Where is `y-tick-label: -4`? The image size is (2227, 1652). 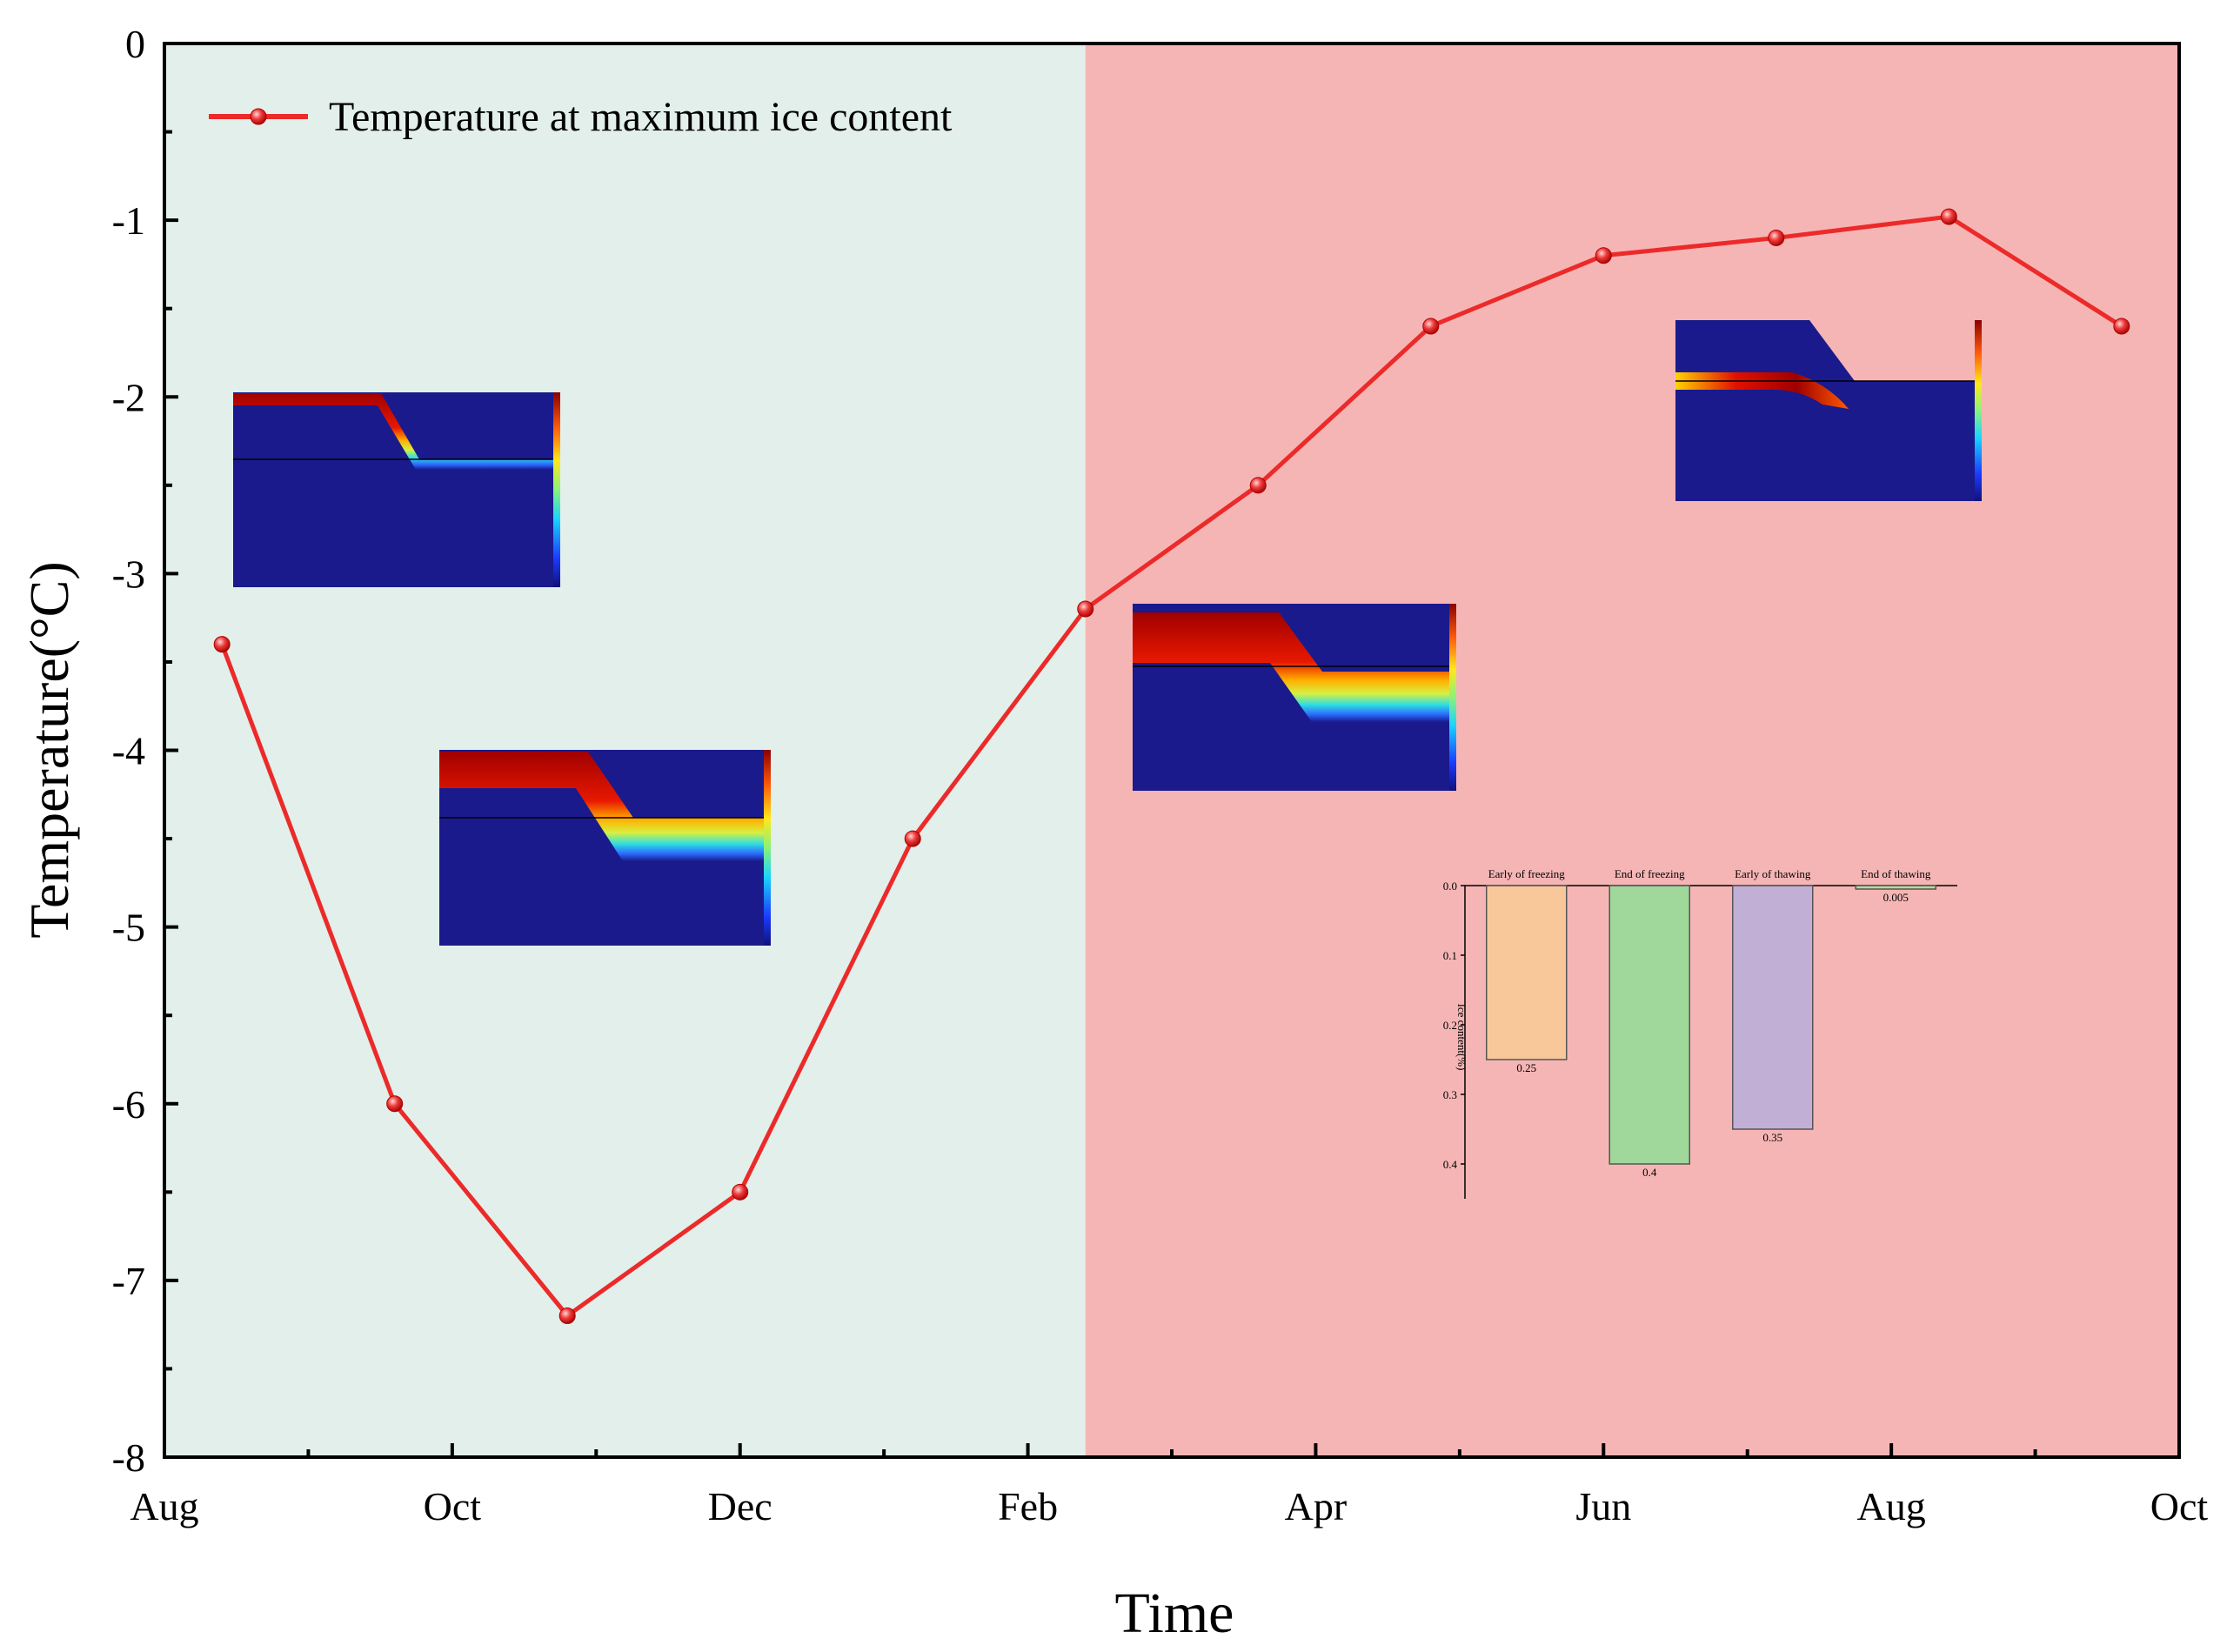 y-tick-label: -4 is located at coordinates (128, 751).